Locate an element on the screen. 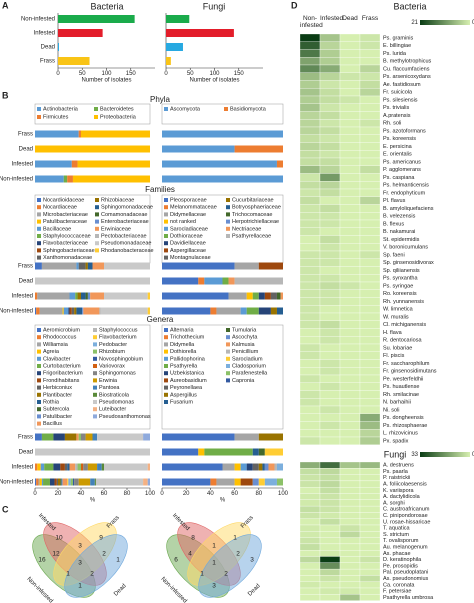 The width and height of the screenshot is (474, 603). row-label: F. petersiae is located at coordinates (397, 592).